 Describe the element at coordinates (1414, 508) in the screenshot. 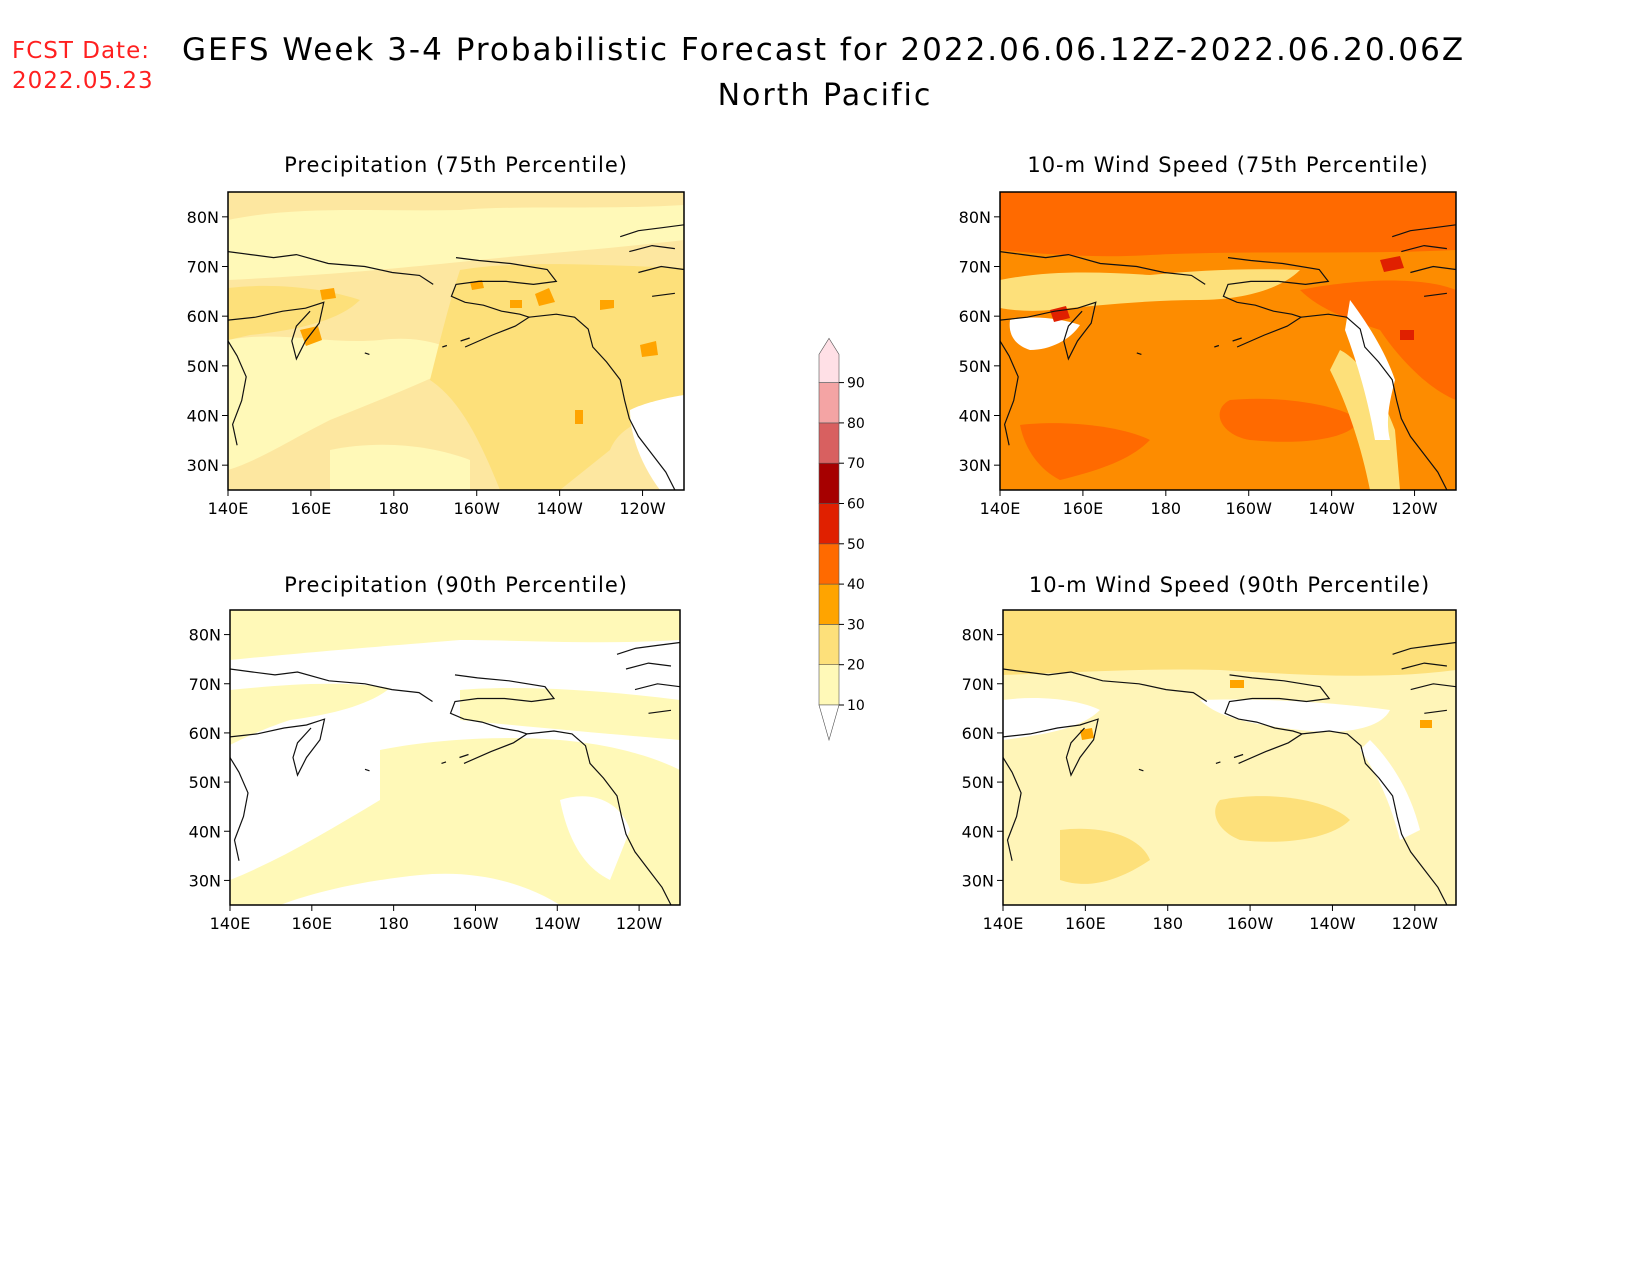

I see `lon-label: 120W` at that location.